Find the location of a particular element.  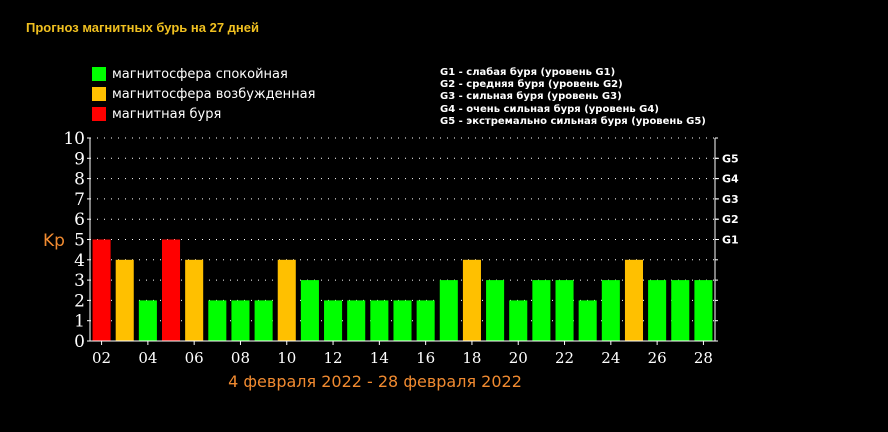

x-tick-label: 08 is located at coordinates (240, 358).